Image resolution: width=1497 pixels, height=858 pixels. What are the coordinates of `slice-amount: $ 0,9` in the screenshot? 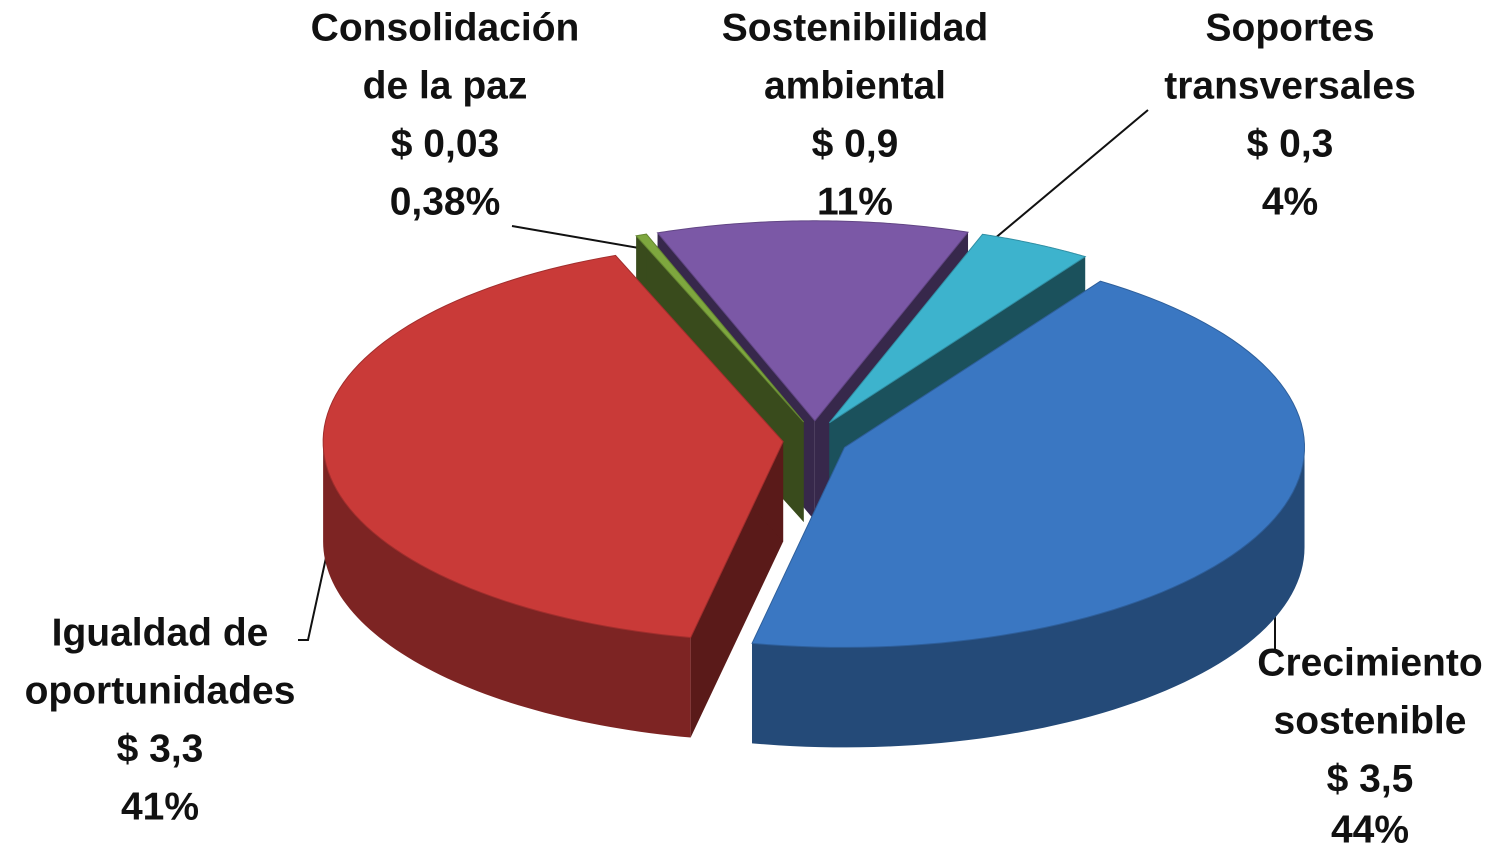 It's located at (855, 143).